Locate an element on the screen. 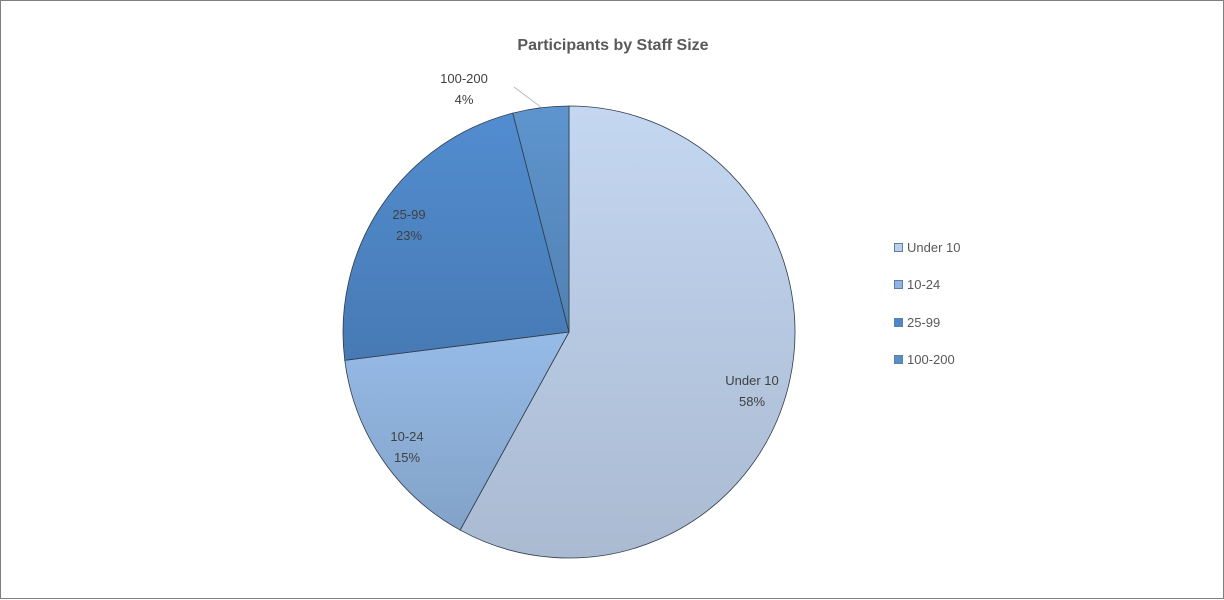 The height and width of the screenshot is (600, 1224). data-label-100-200: 100-200 4% is located at coordinates (464, 89).